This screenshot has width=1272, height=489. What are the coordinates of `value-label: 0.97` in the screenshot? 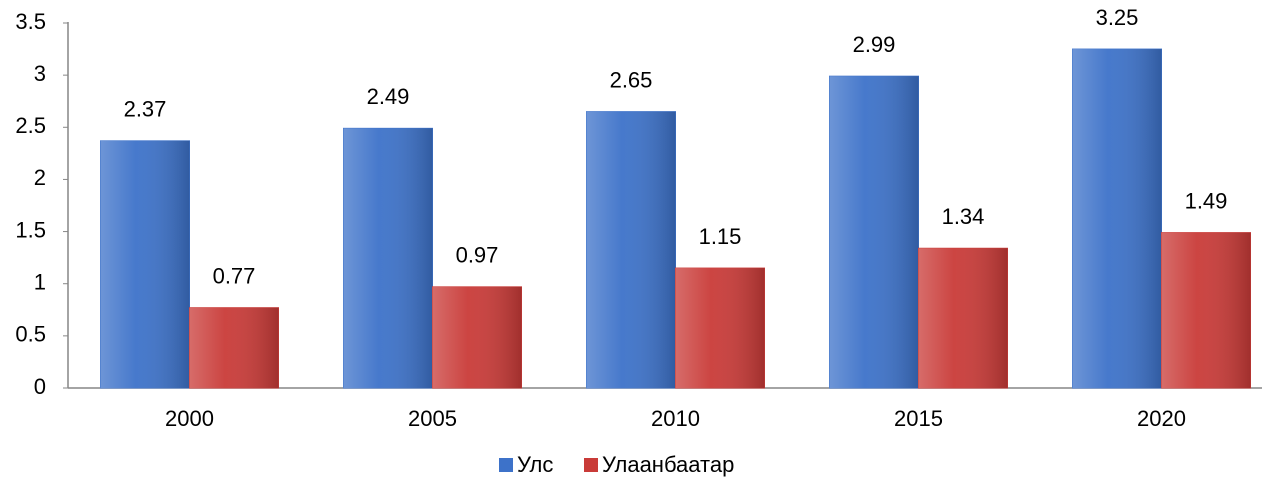 It's located at (477, 255).